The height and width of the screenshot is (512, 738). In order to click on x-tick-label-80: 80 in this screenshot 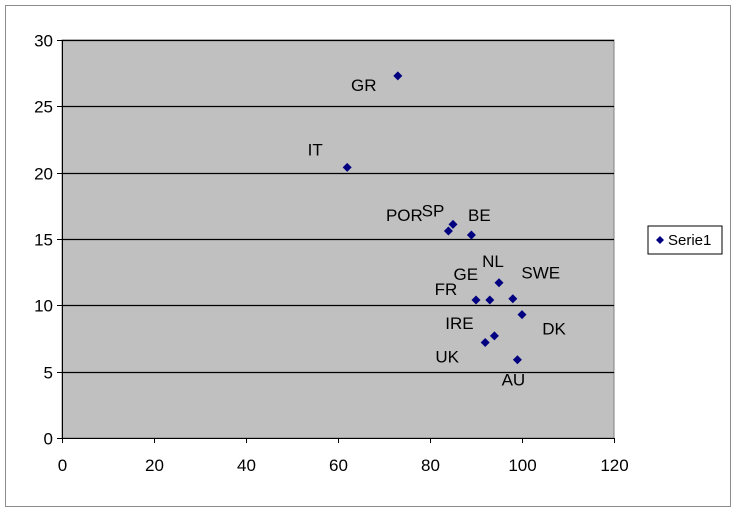, I will do `click(430, 465)`.